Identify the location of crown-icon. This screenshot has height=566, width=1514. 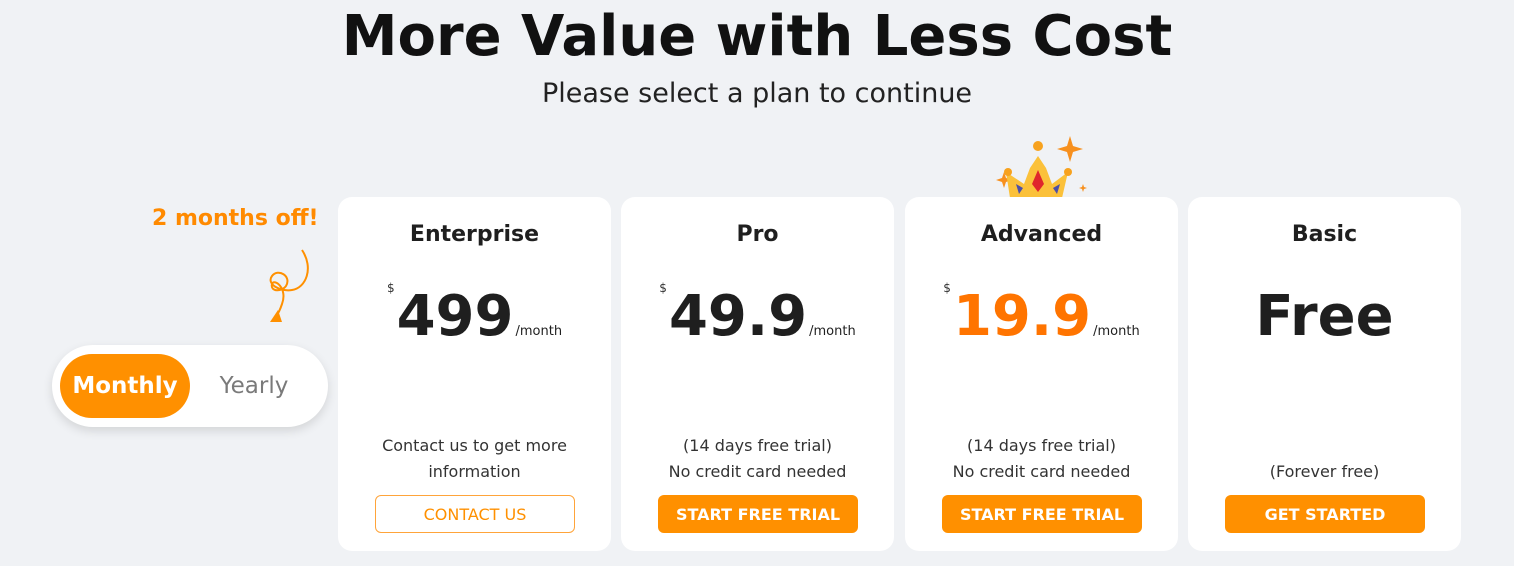
(1041, 167).